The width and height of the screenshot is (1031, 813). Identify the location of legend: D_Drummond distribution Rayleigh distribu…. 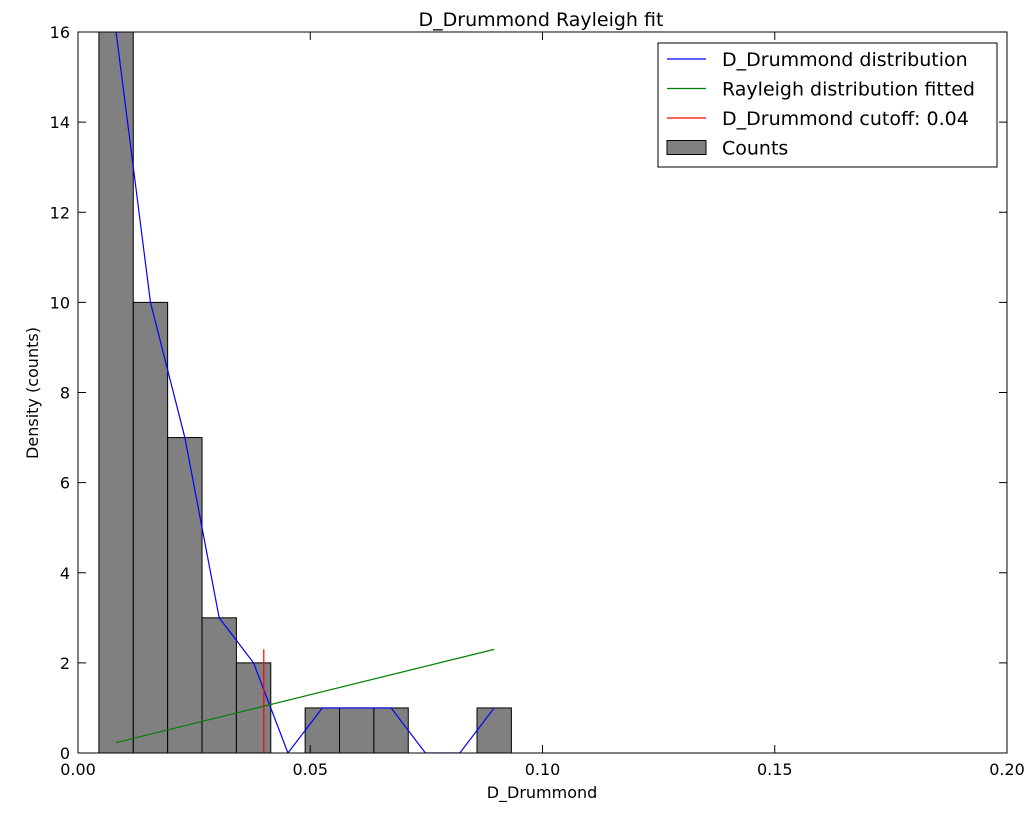
(827, 105).